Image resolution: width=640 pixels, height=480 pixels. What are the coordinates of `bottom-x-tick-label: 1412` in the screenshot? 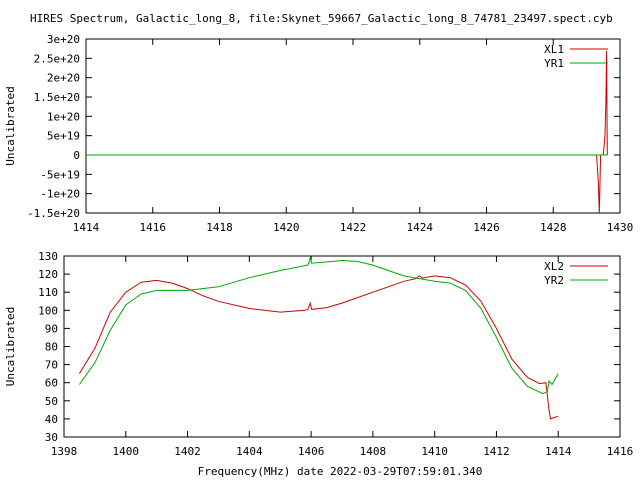 It's located at (496, 451).